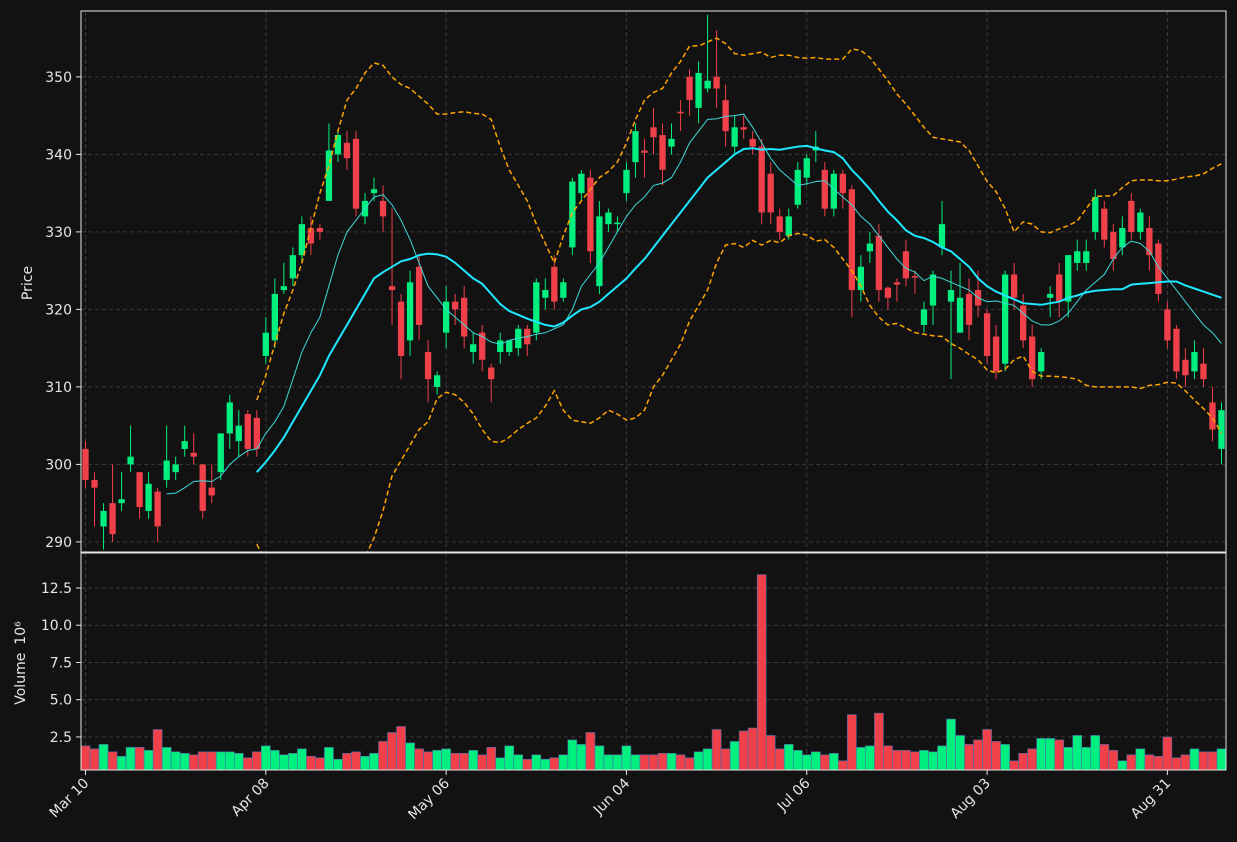 This screenshot has height=842, width=1237. I want to click on volume-label: Volume, so click(21, 679).